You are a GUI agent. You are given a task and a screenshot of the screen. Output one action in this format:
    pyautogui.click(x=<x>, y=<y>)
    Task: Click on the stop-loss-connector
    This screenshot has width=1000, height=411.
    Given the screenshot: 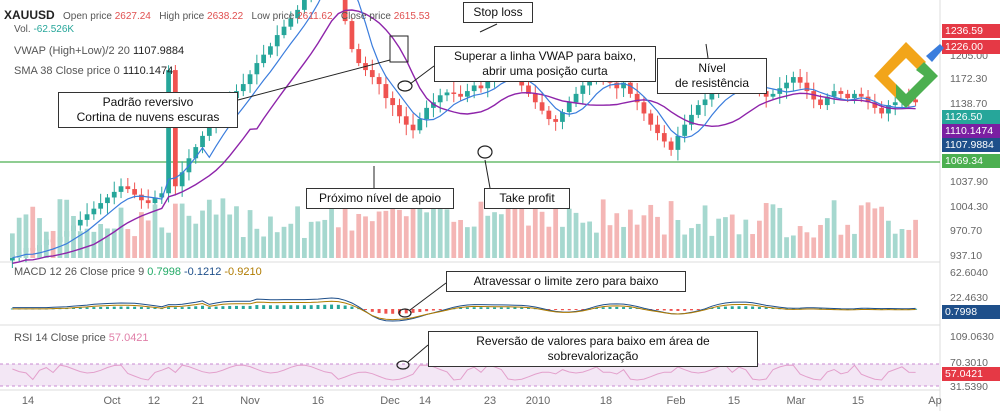 What is the action you would take?
    pyautogui.click(x=488, y=28)
    